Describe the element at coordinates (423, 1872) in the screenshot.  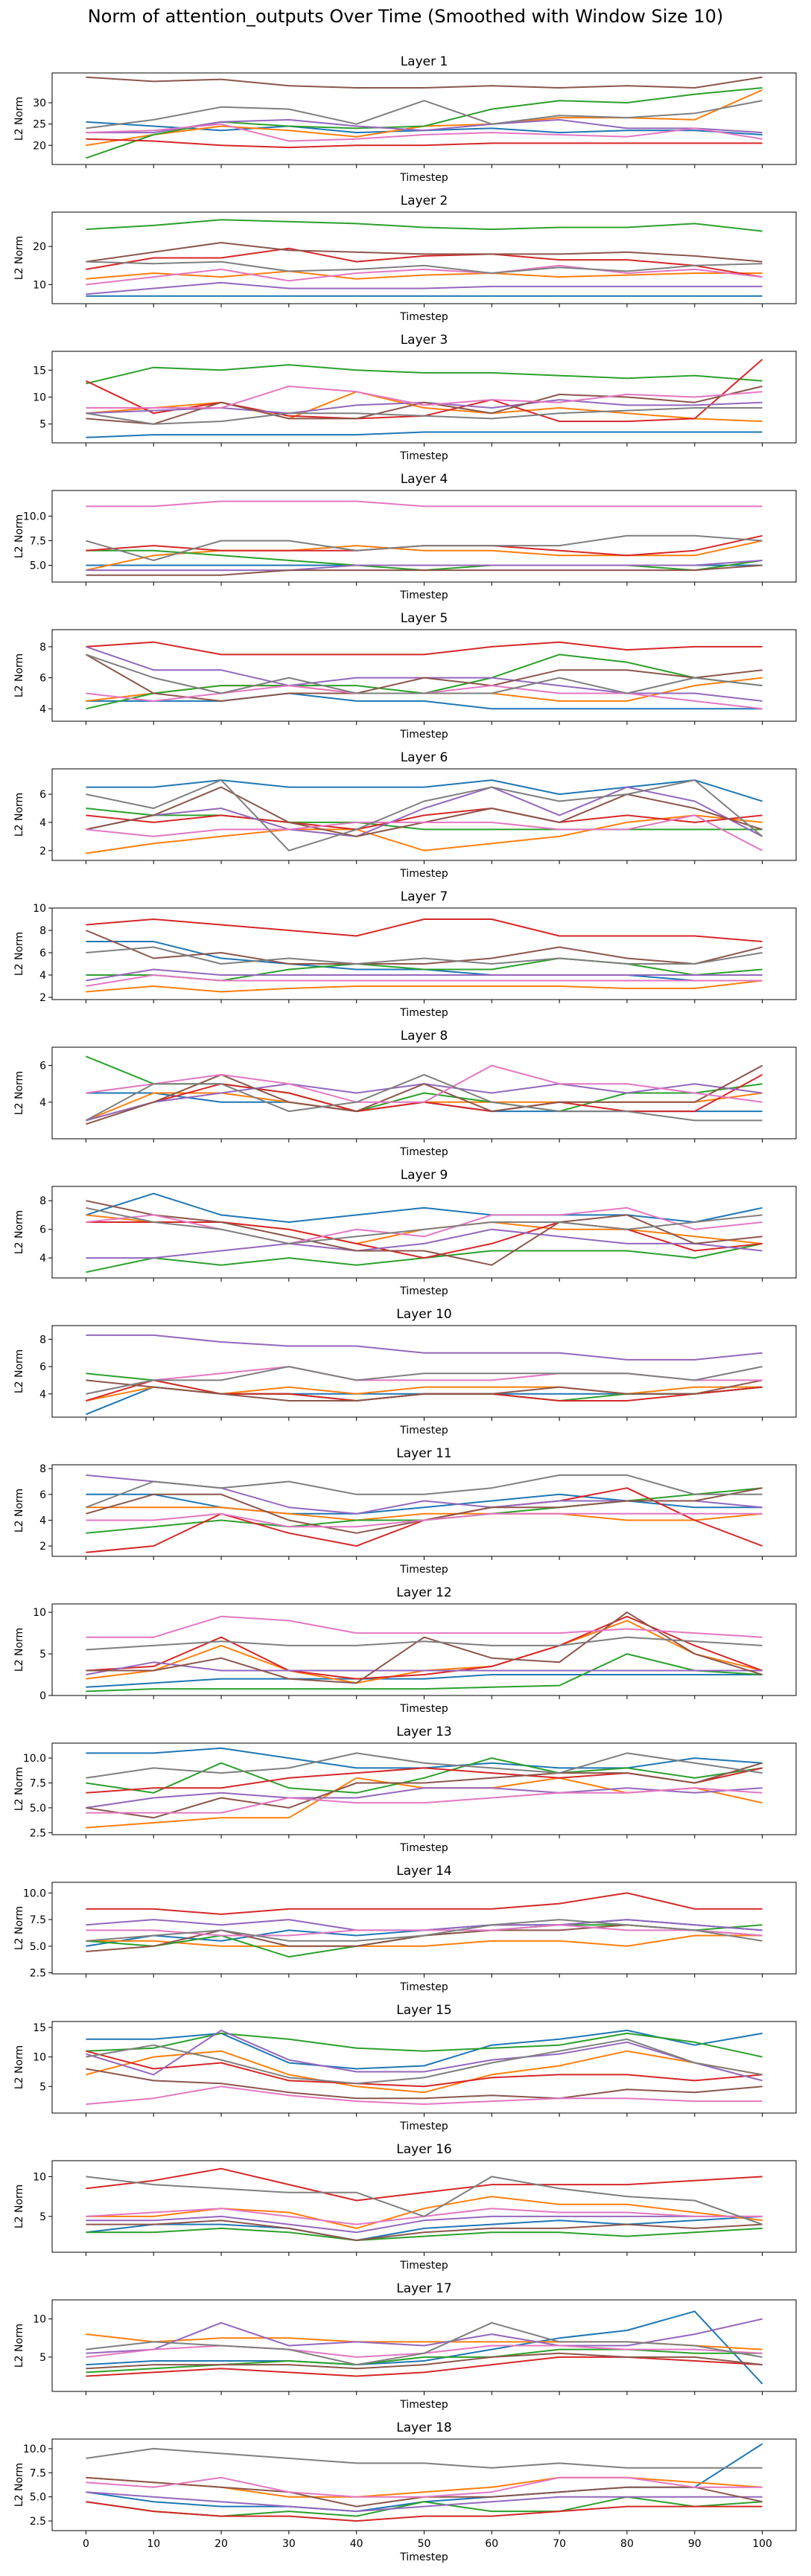
I see `subplot-title: Layer 14` at that location.